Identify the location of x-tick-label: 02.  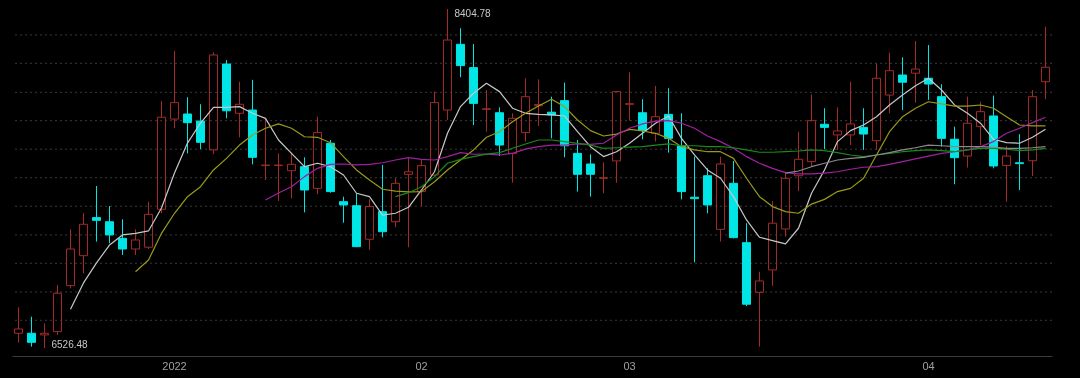
(421, 365).